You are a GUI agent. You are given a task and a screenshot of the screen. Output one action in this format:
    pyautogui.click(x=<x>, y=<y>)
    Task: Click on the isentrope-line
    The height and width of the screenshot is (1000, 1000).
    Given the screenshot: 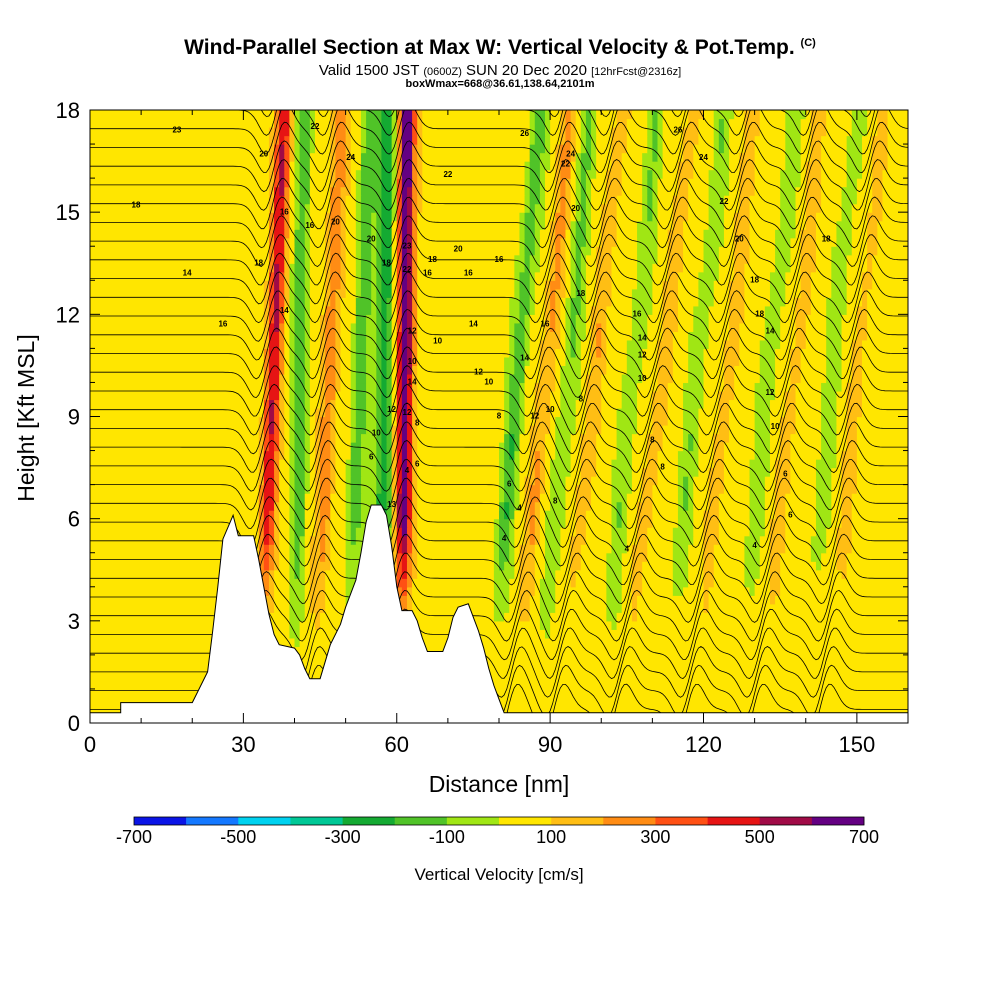 What is the action you would take?
    pyautogui.click(x=499, y=428)
    